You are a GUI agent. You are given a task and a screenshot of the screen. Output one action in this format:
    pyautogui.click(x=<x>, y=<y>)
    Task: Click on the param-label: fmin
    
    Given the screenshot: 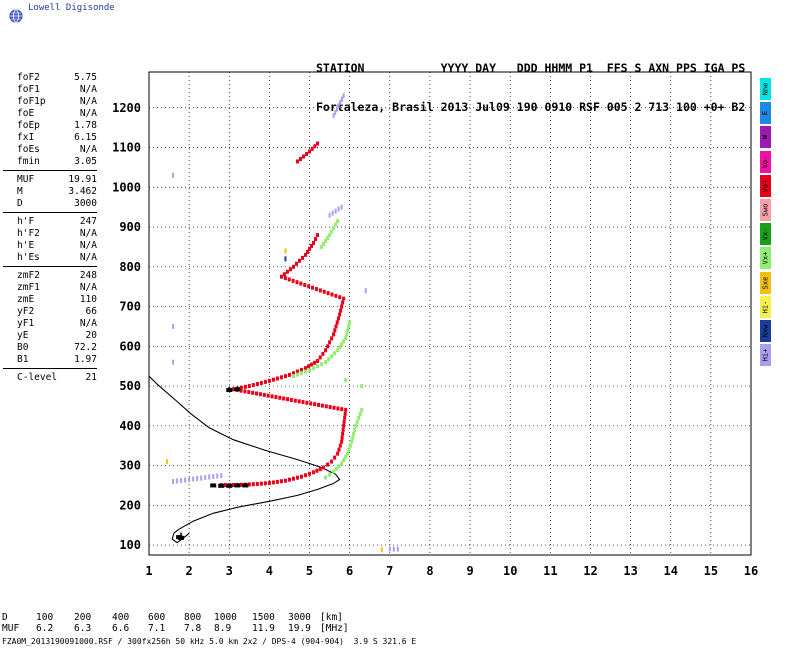 What is the action you would take?
    pyautogui.click(x=28, y=161)
    